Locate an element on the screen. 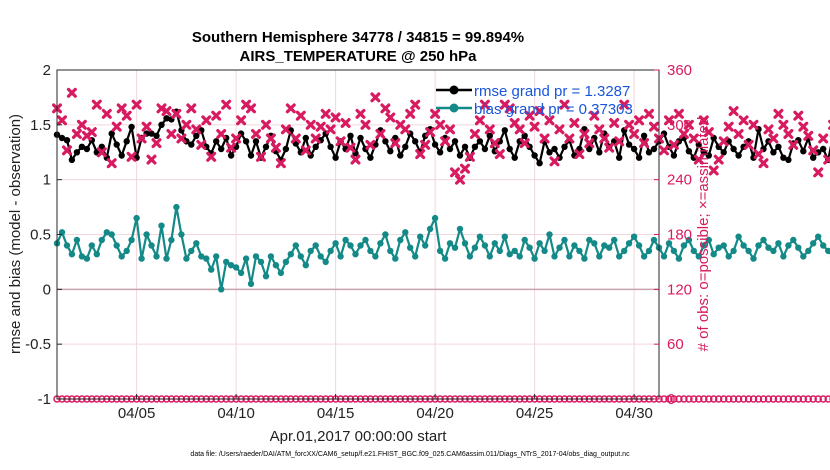  y-axis-label: rmse and bias (model - observation) is located at coordinates (15, 234).